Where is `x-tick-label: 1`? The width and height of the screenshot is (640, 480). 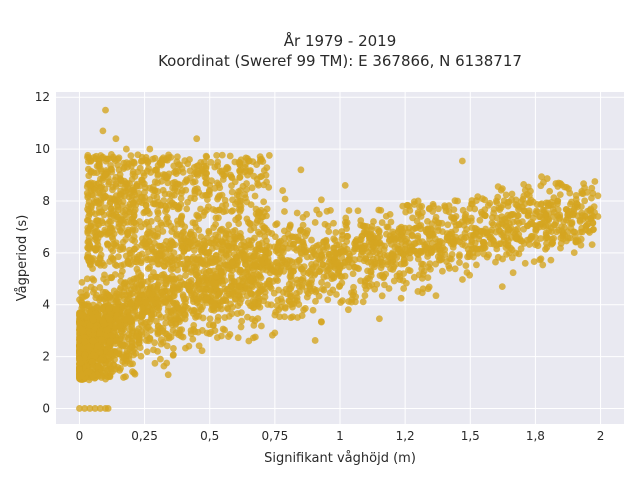
x-tick-label: 1 is located at coordinates (340, 436).